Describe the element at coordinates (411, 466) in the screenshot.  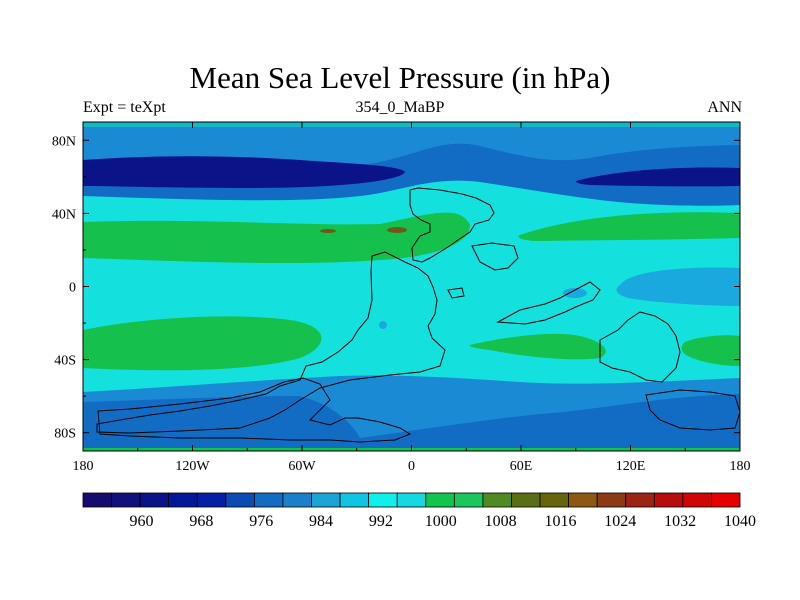
I see `x-tick-label: 0` at that location.